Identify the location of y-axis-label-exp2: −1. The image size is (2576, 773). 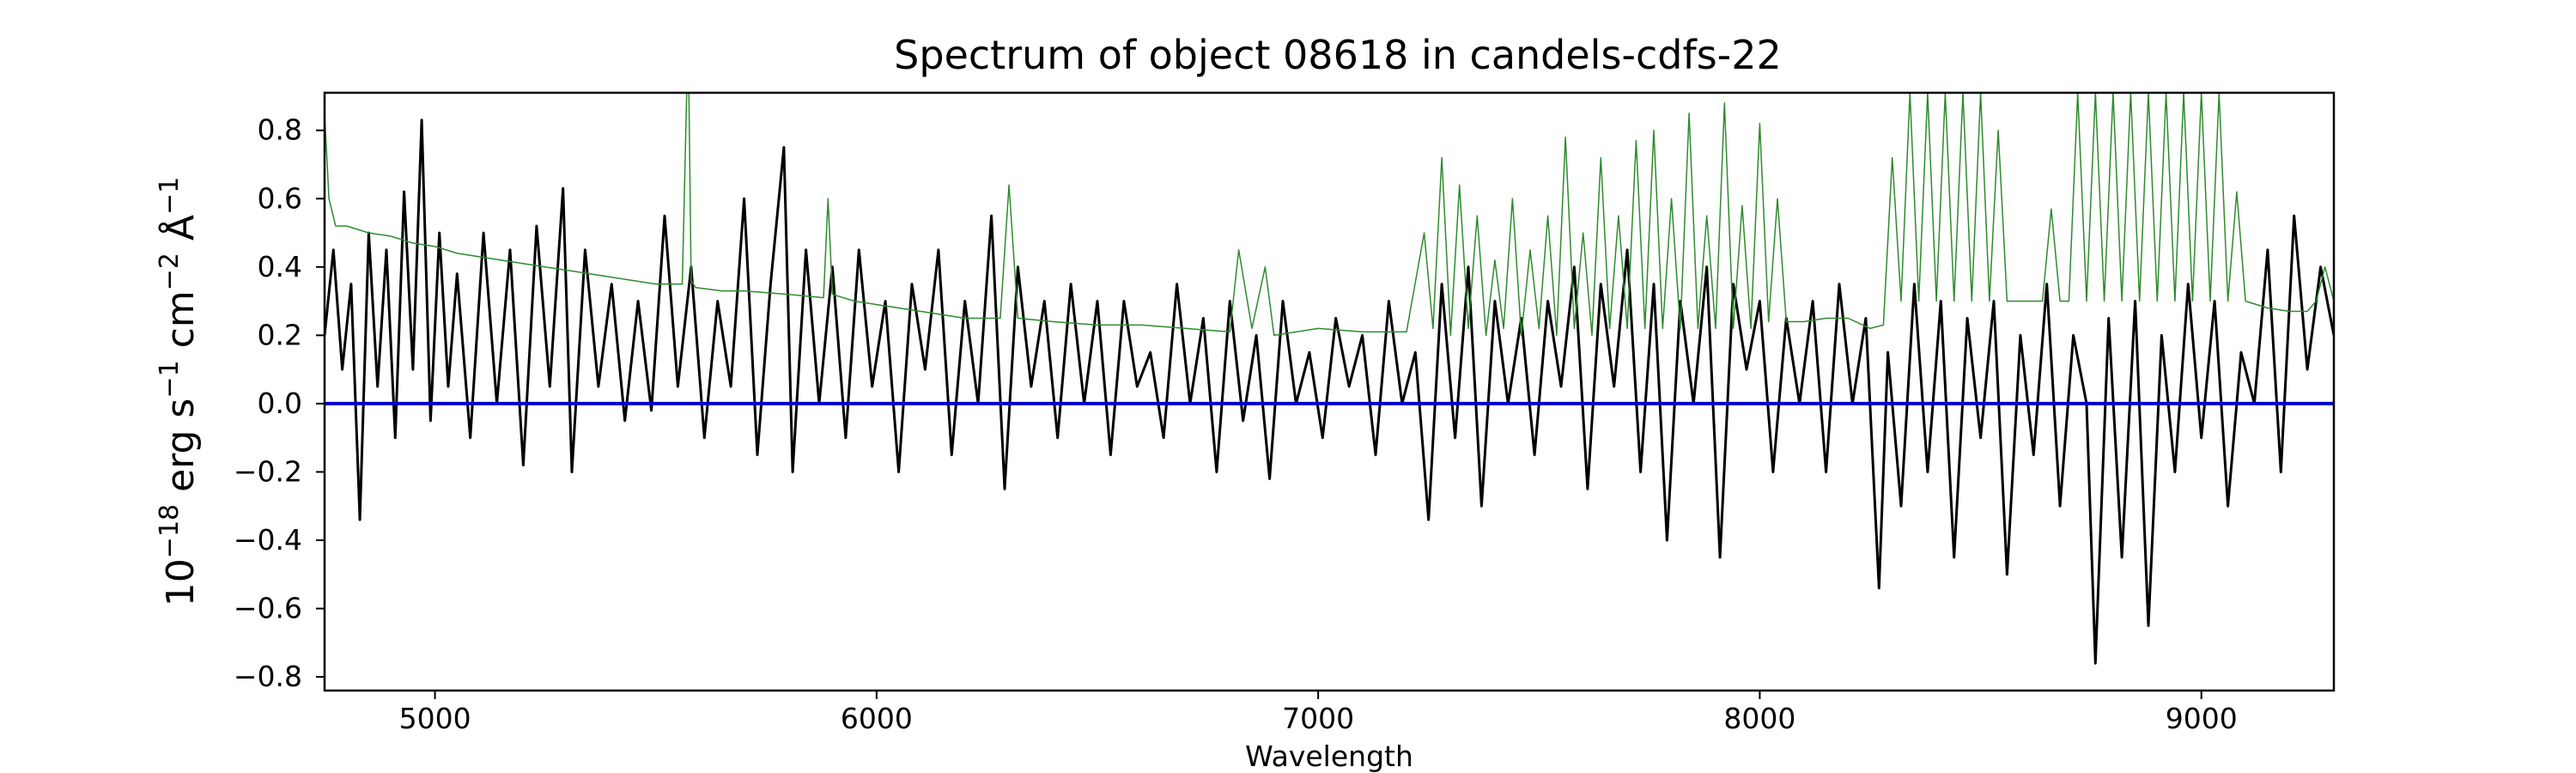
(170, 379).